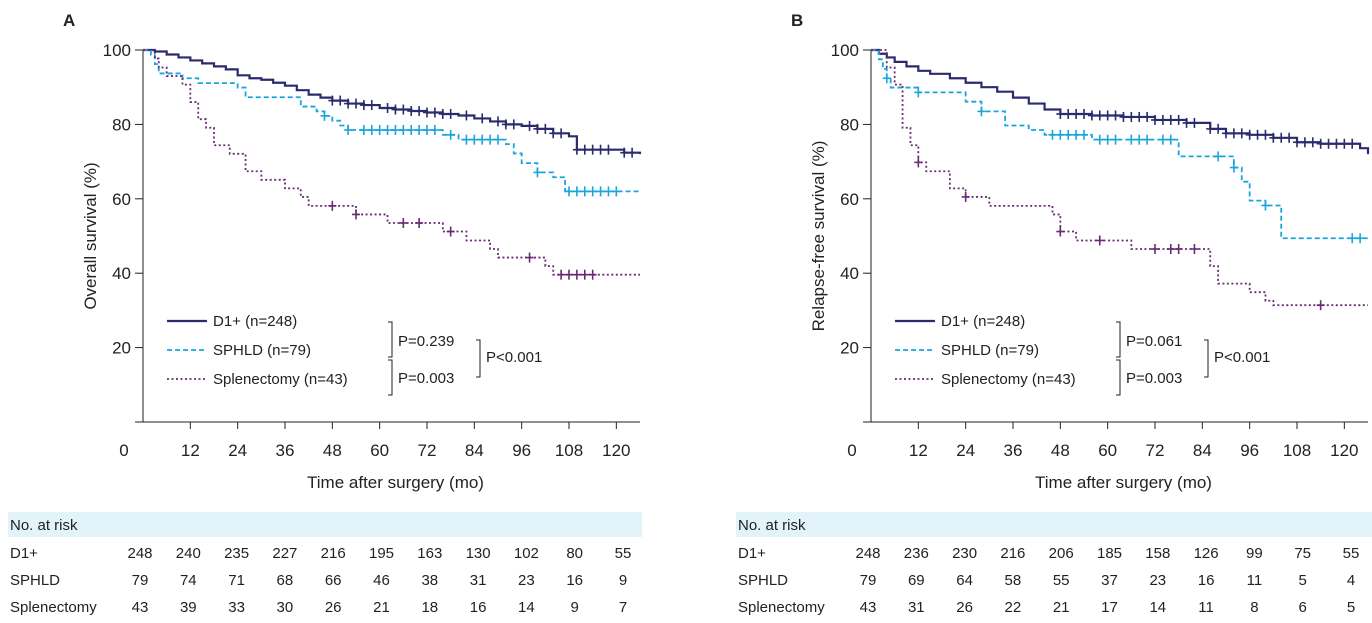 The image size is (1372, 623). Describe the element at coordinates (1206, 607) in the screenshot. I see `risk-count: 11` at that location.